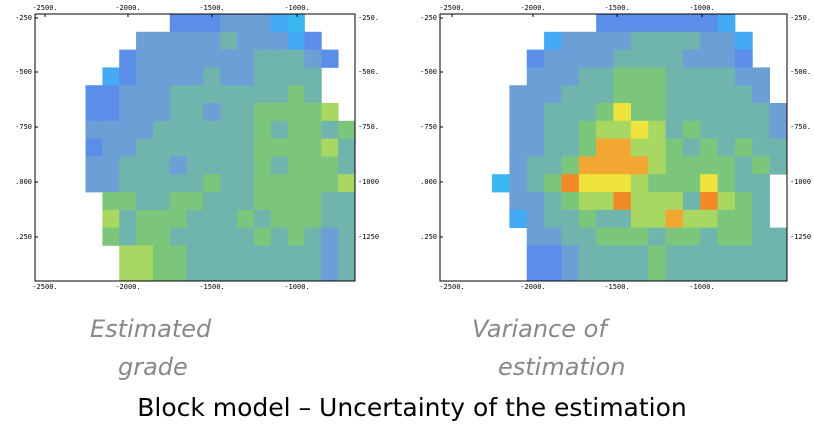  I want to click on panel-caption: Estimated, so click(151, 329).